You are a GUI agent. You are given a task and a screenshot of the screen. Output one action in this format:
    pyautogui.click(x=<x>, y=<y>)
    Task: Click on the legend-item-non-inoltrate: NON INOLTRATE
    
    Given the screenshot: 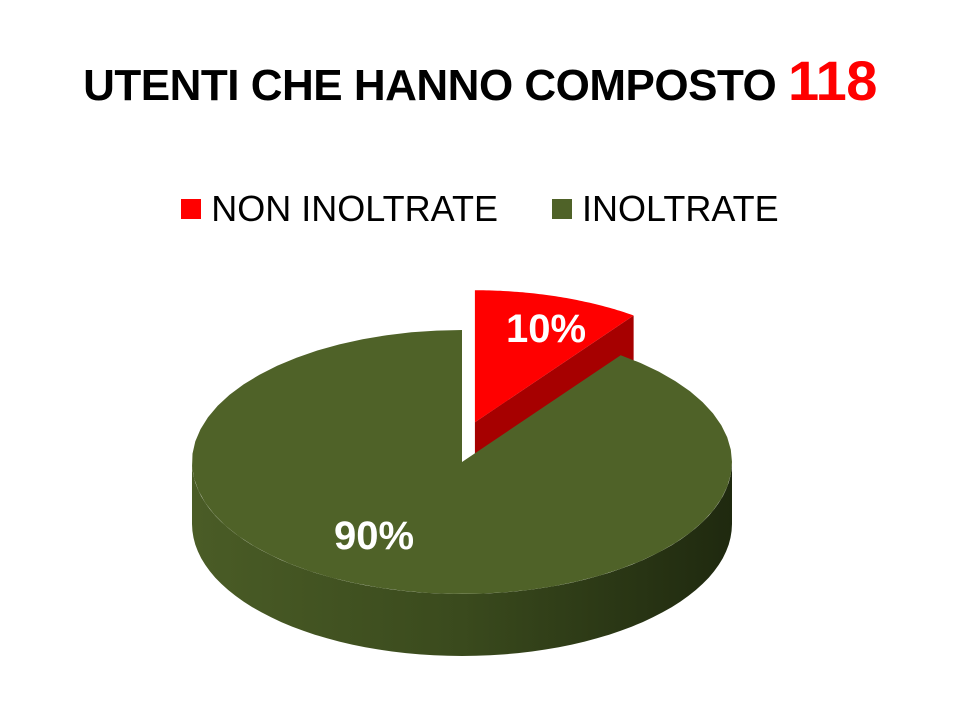 What is the action you would take?
    pyautogui.click(x=339, y=209)
    